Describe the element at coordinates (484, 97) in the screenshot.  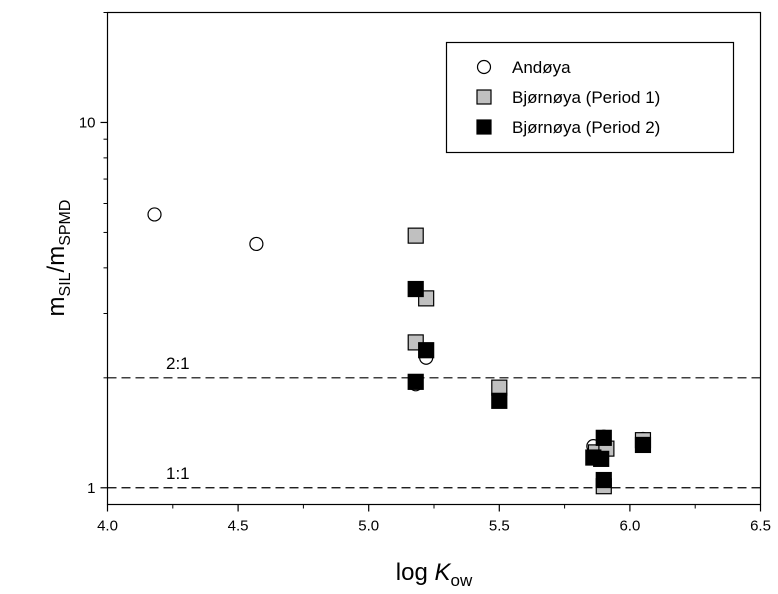
I see `legend-marker-period1` at that location.